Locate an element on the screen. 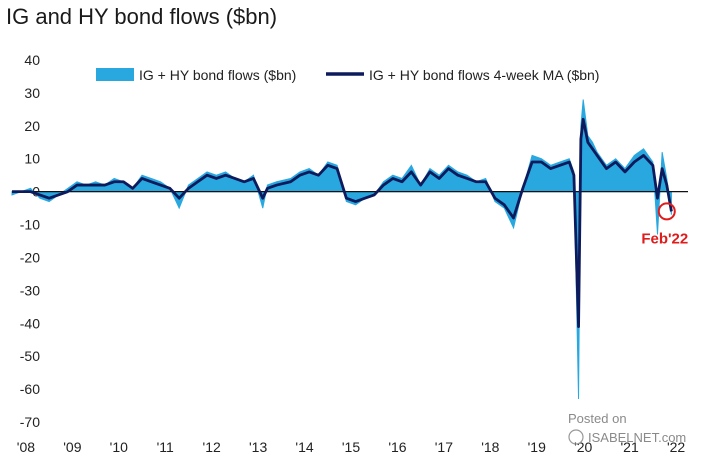  y-tick-label: 30 is located at coordinates (32, 93).